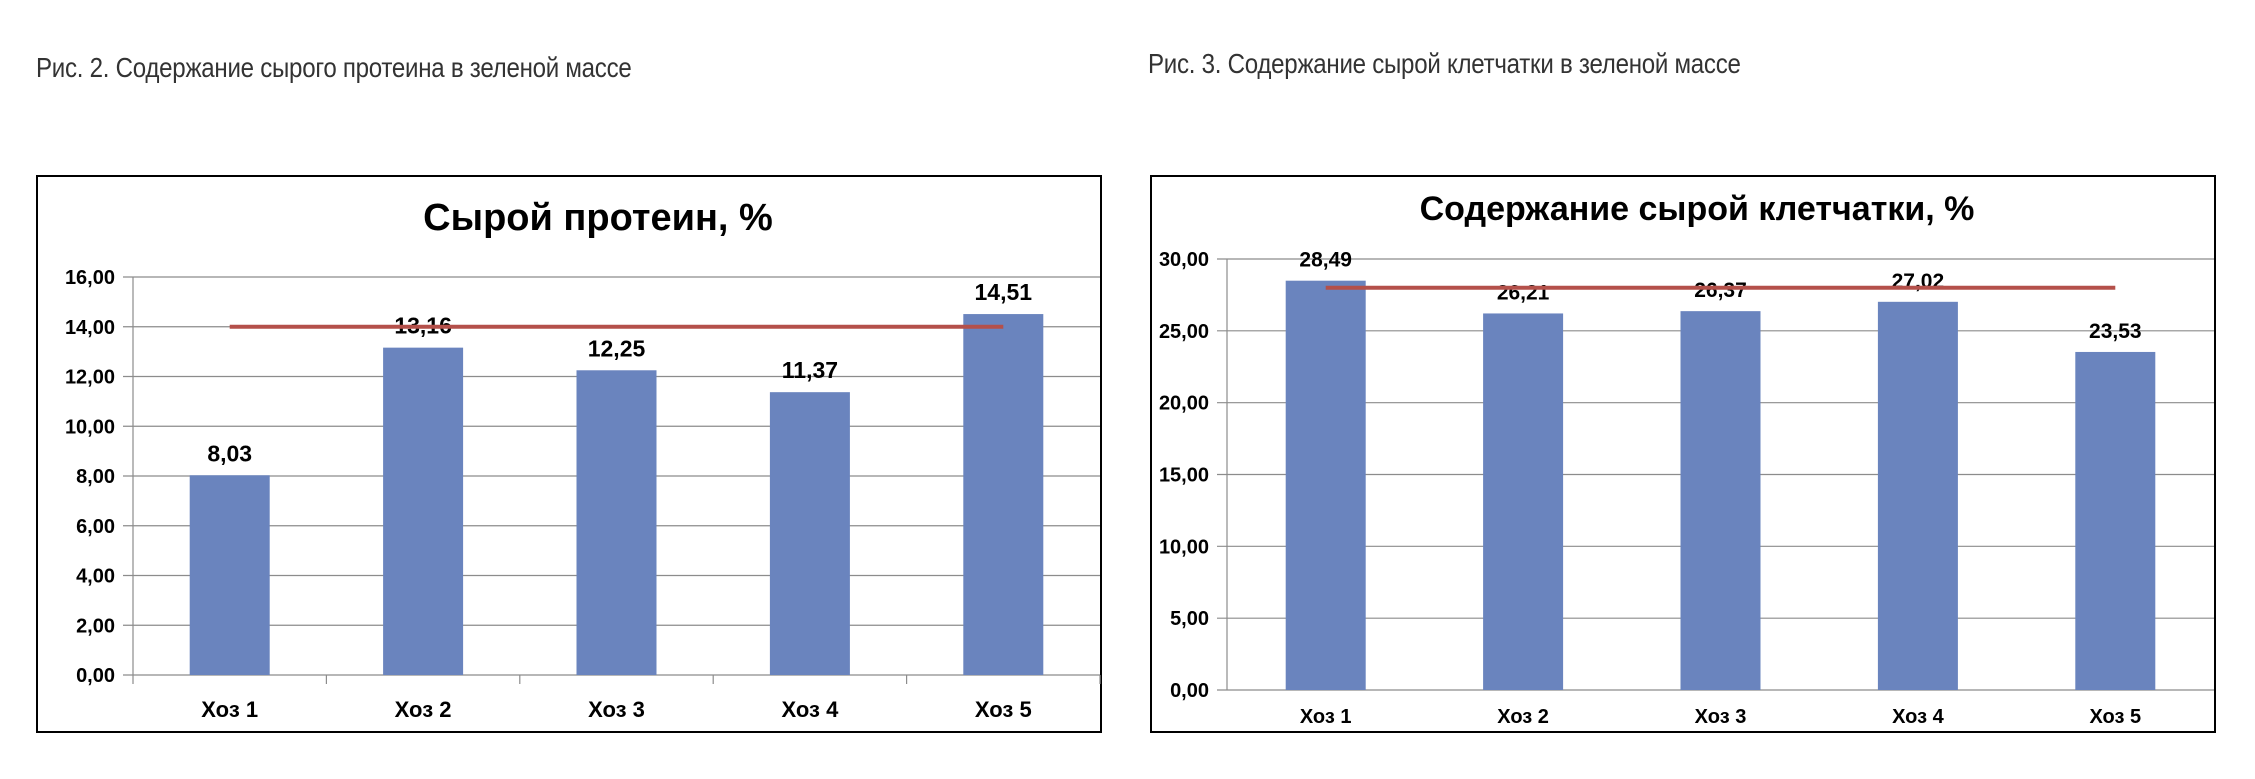 The width and height of the screenshot is (2255, 779). I want to click on data-label: 12,25, so click(617, 348).